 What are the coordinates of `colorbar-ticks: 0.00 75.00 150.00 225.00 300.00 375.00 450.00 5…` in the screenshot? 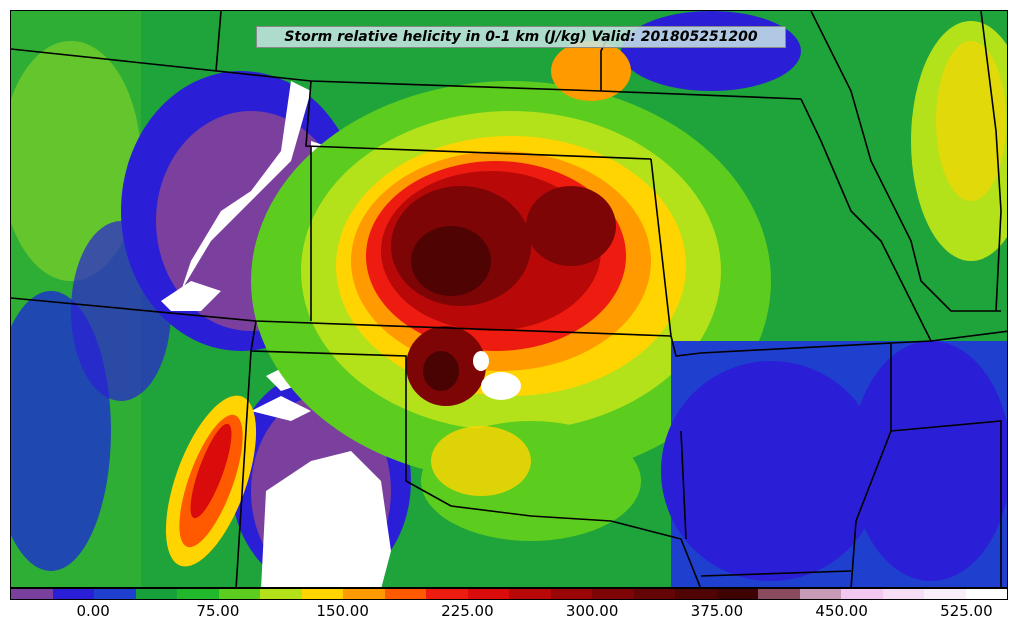 It's located at (509, 614).